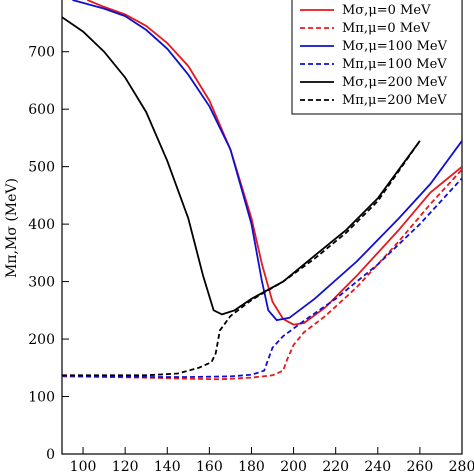  Describe the element at coordinates (293, 466) in the screenshot. I see `x-tick-label: 200` at that location.